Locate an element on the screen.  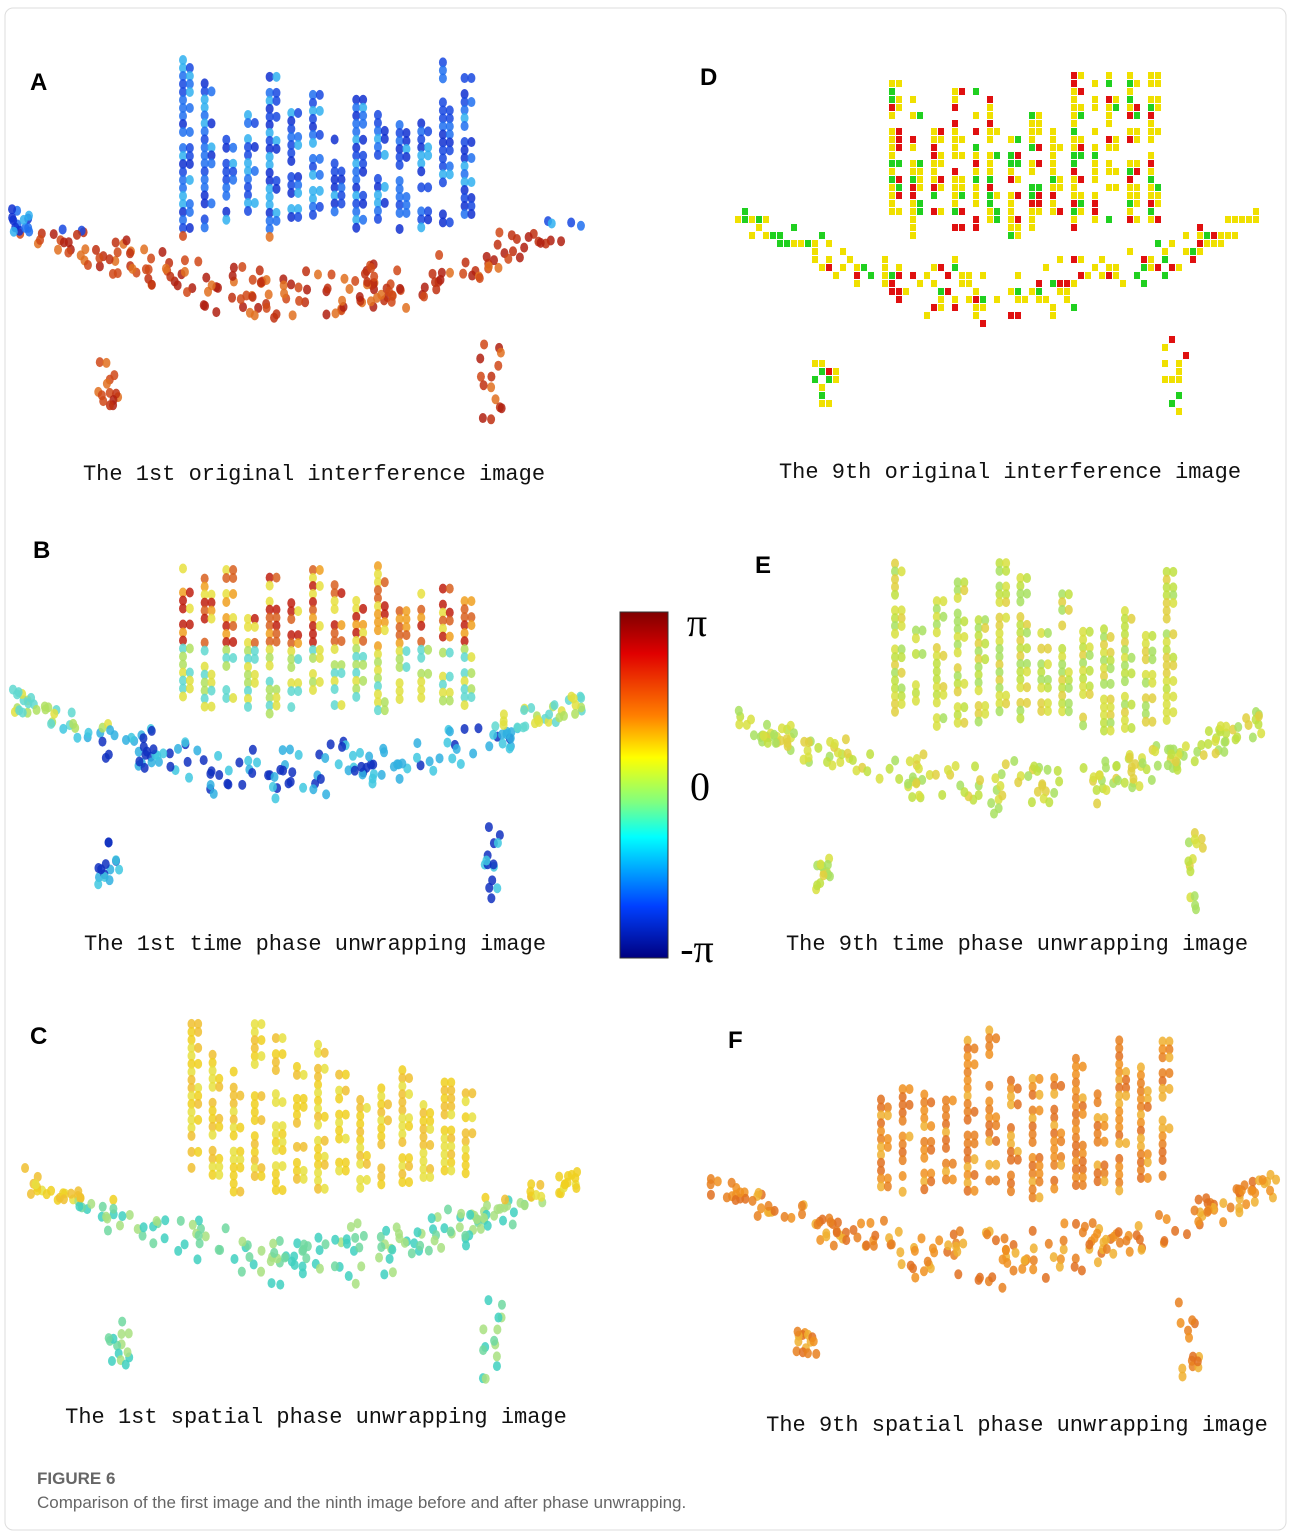
colorbar-label: π is located at coordinates (697, 622).